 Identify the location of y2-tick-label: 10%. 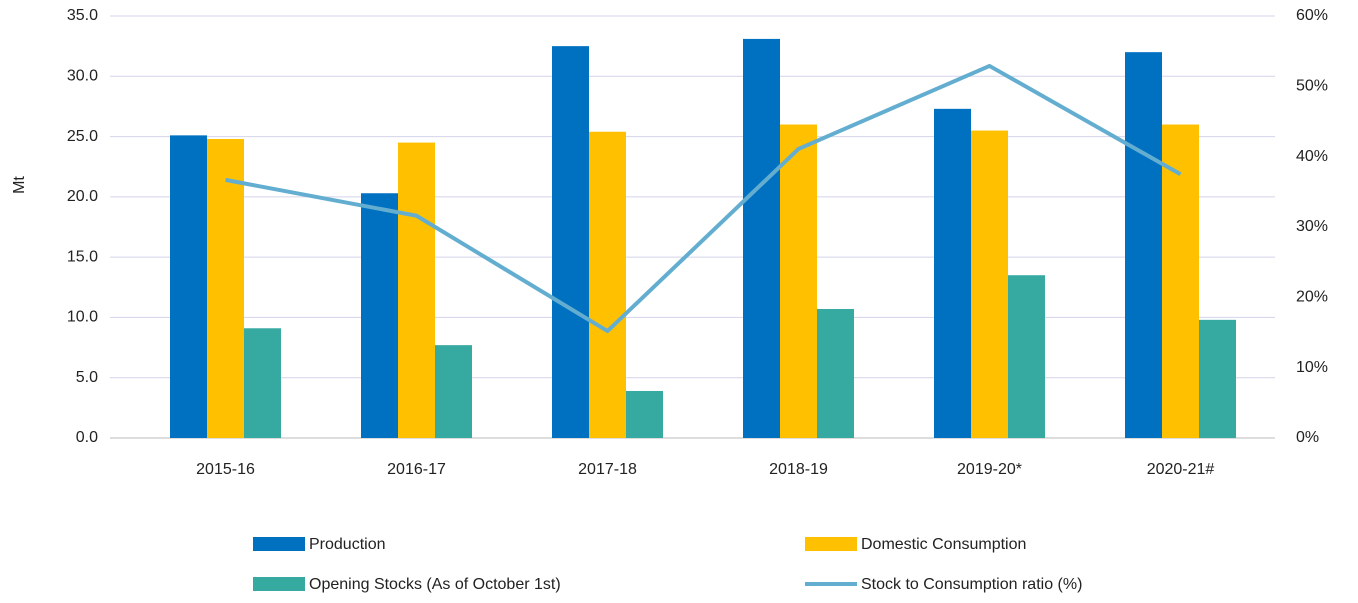
(1312, 367).